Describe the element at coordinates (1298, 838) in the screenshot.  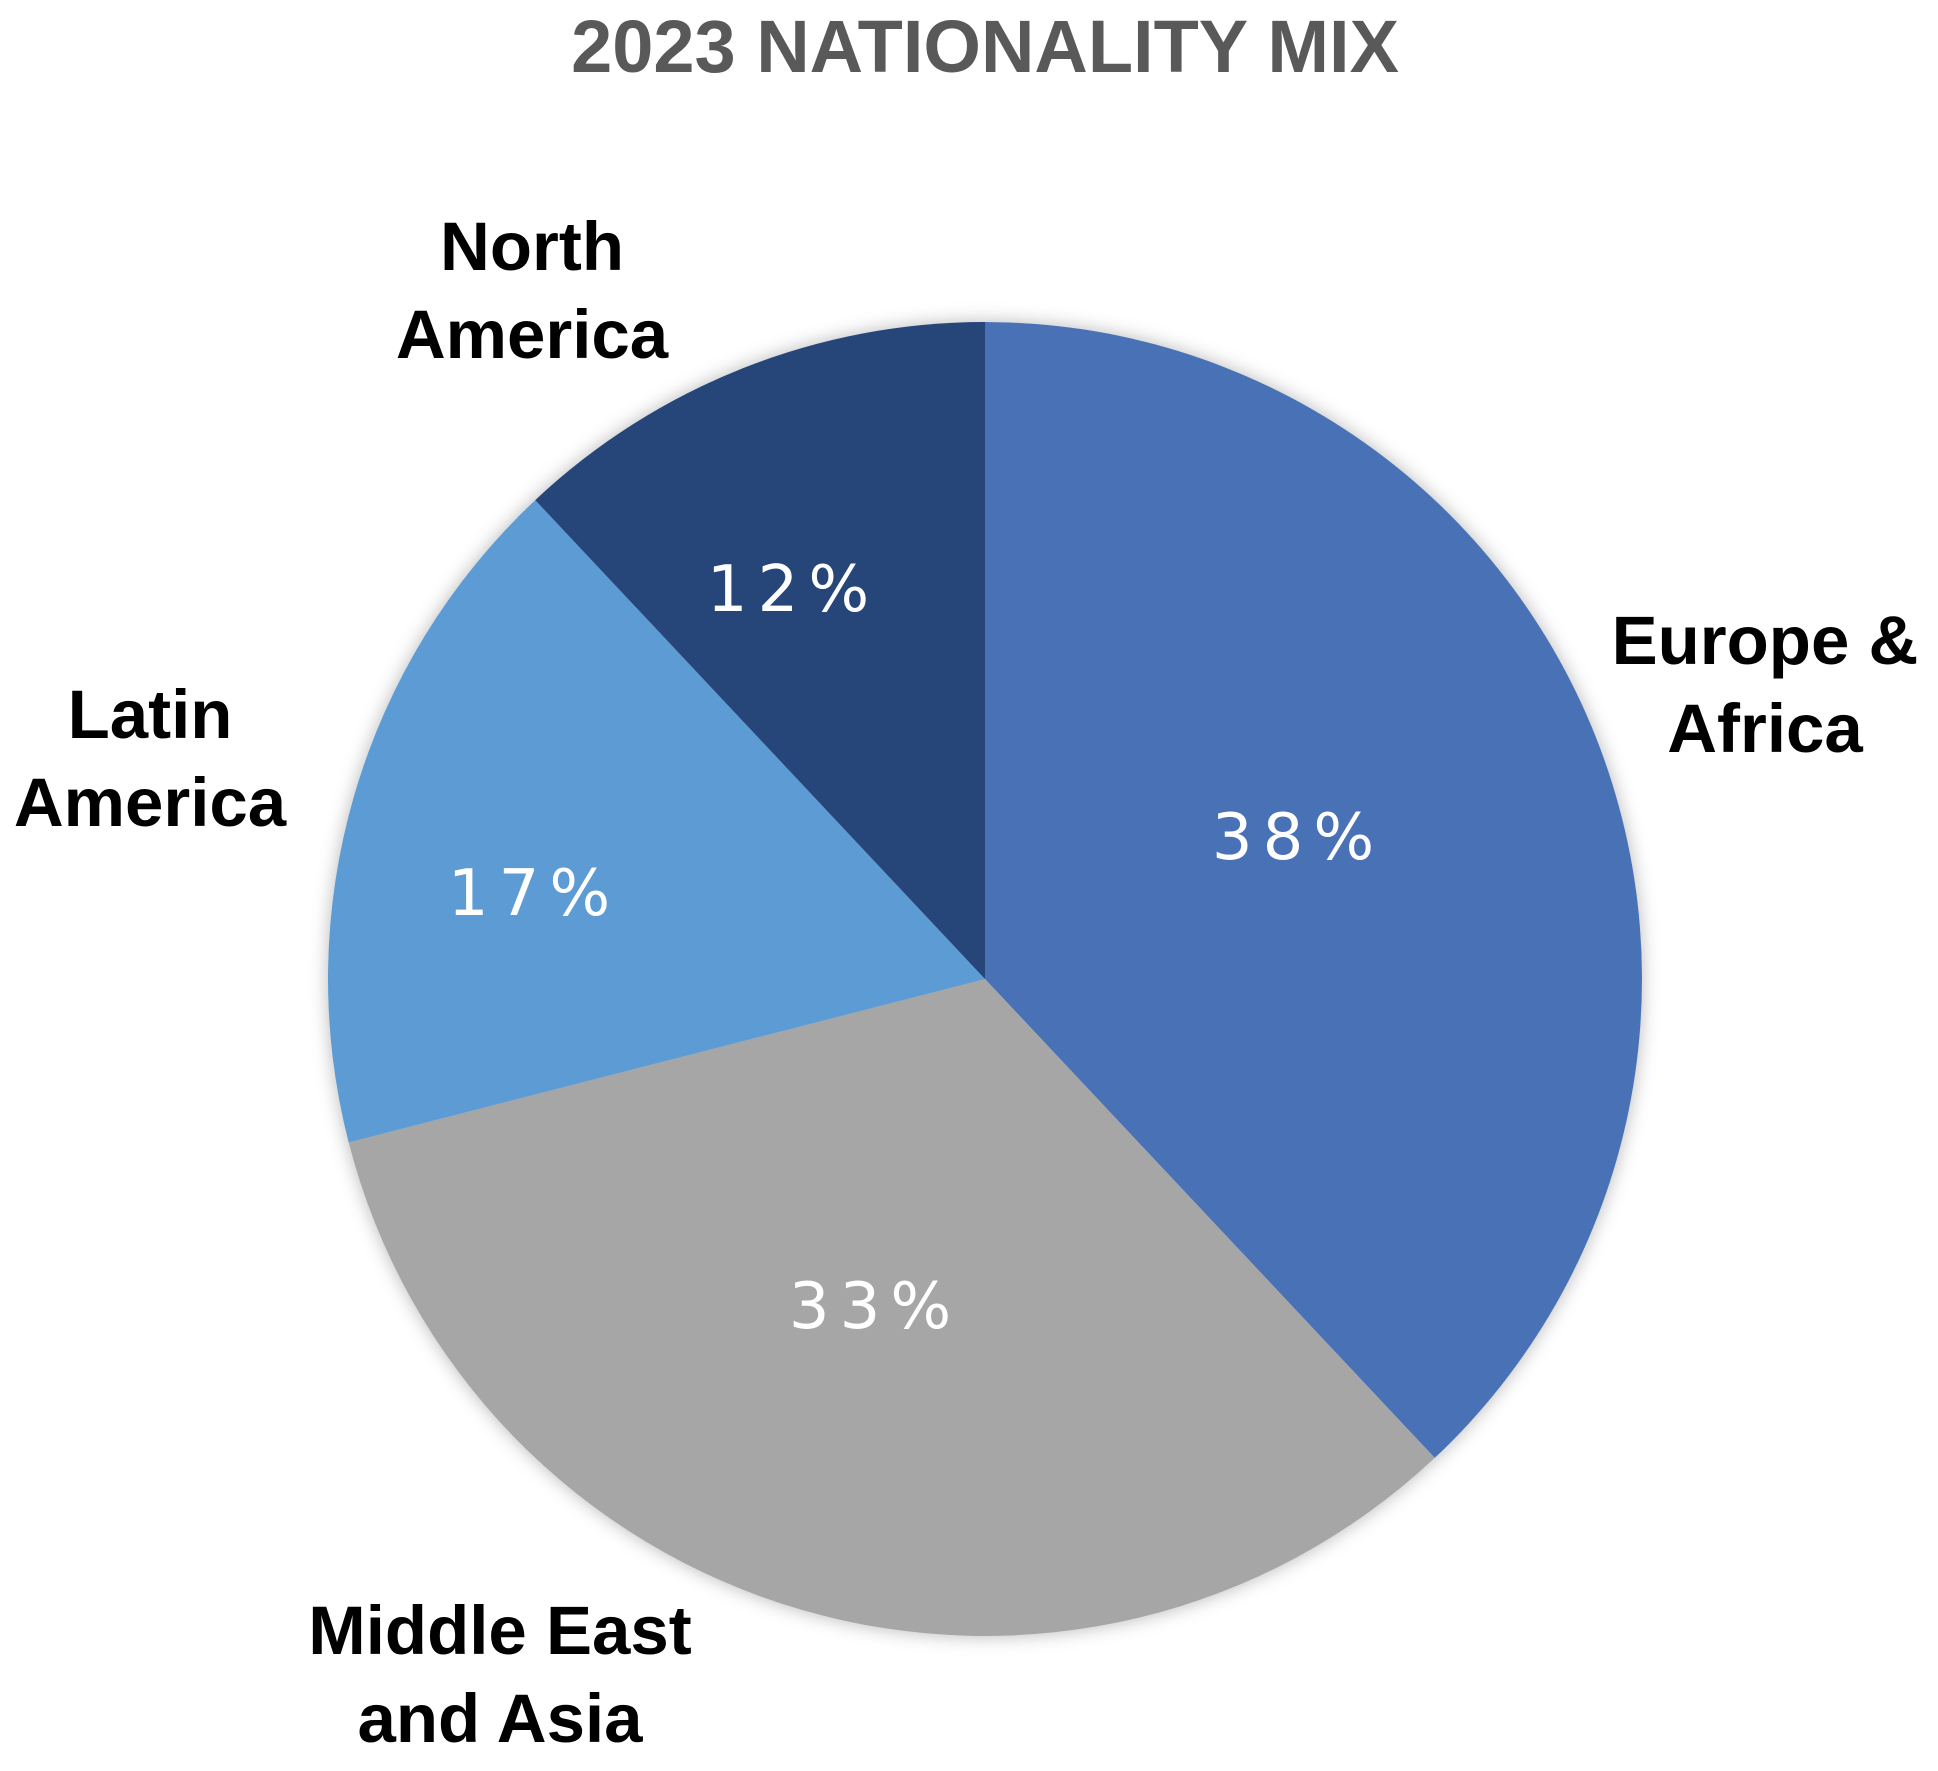
I see `data-label-europe-africa: 38%` at that location.